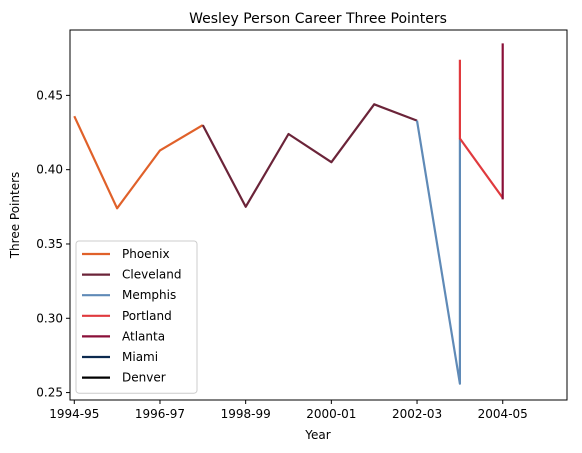 This screenshot has width=582, height=453. I want to click on series-line-portland, so click(481, 129).